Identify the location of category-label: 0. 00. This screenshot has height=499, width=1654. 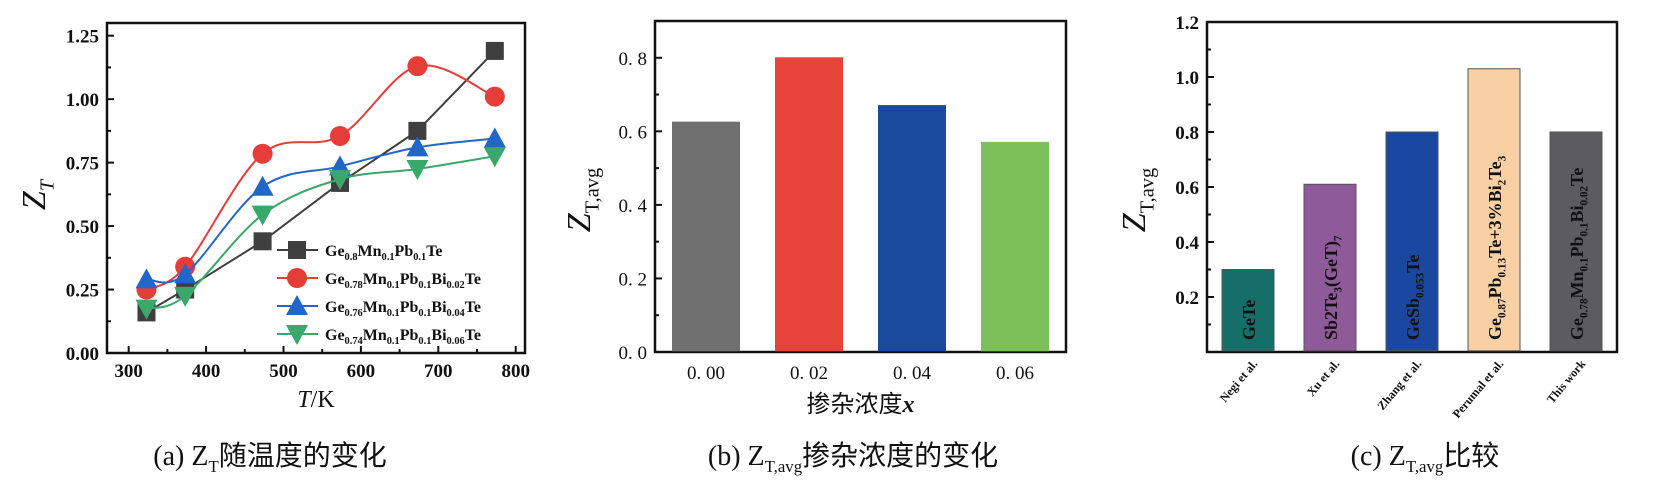
(706, 373).